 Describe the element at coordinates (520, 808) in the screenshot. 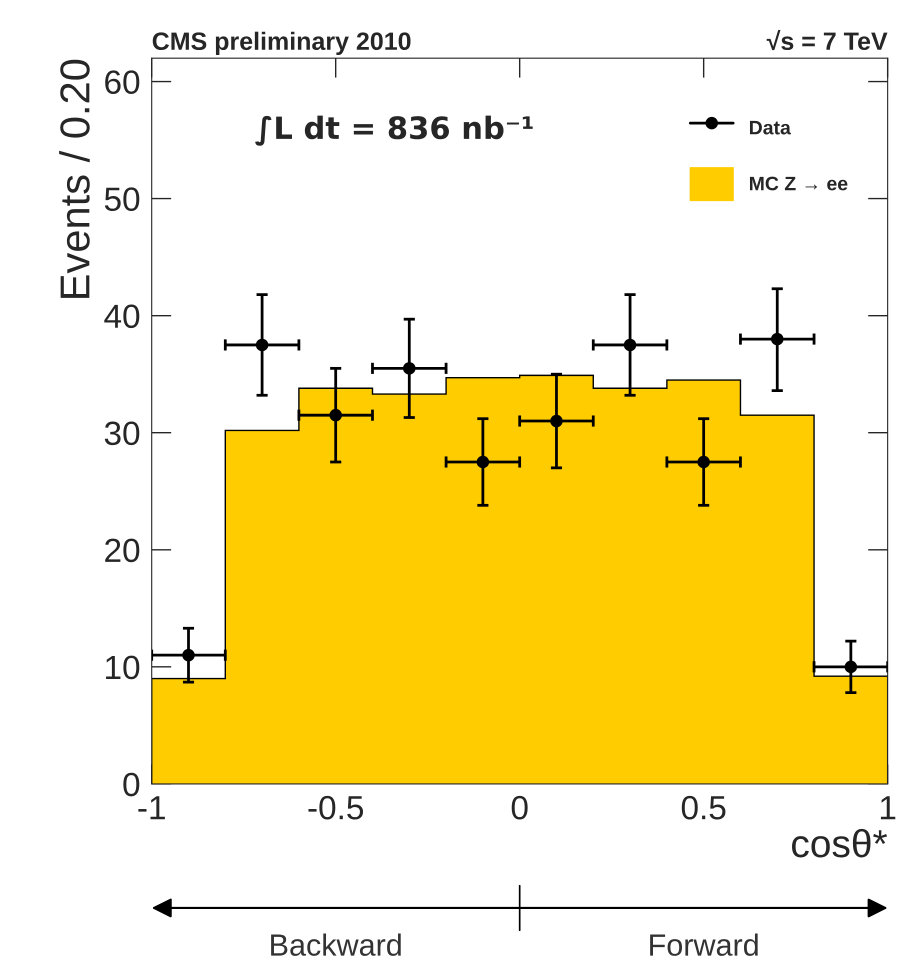

I see `x-tick-label: 0` at that location.